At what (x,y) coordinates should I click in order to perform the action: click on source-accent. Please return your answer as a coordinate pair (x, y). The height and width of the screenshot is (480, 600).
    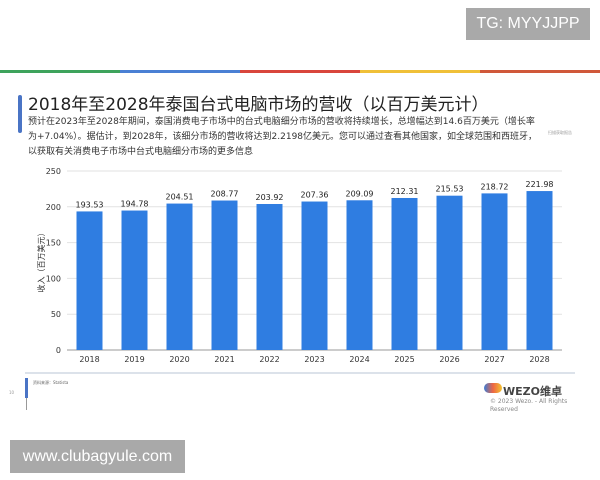
    Looking at the image, I should click on (26, 388).